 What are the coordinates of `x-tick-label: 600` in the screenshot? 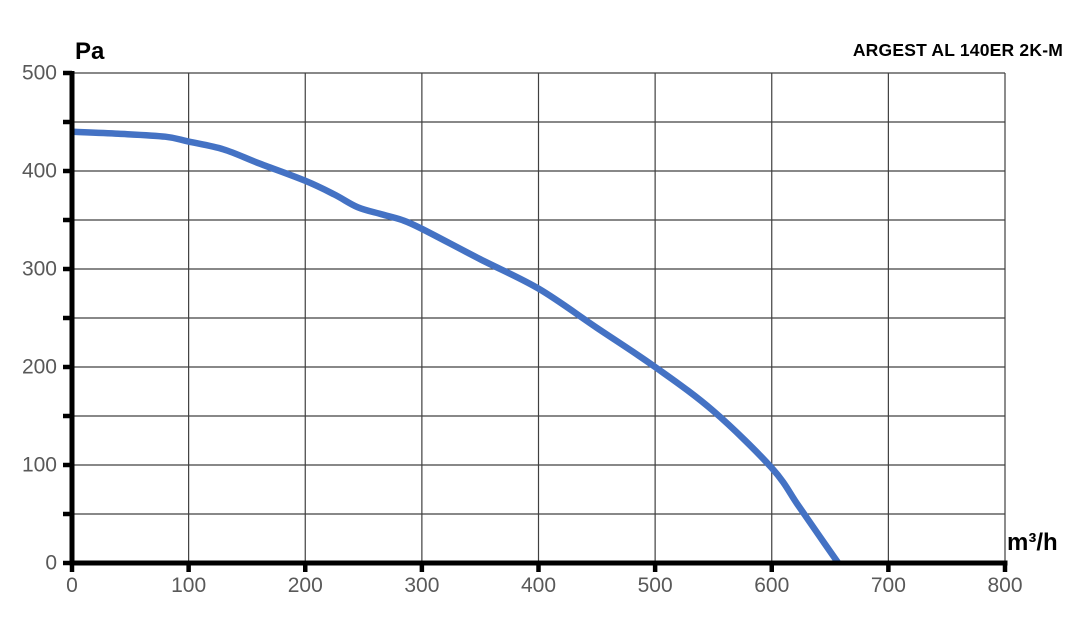 It's located at (772, 585).